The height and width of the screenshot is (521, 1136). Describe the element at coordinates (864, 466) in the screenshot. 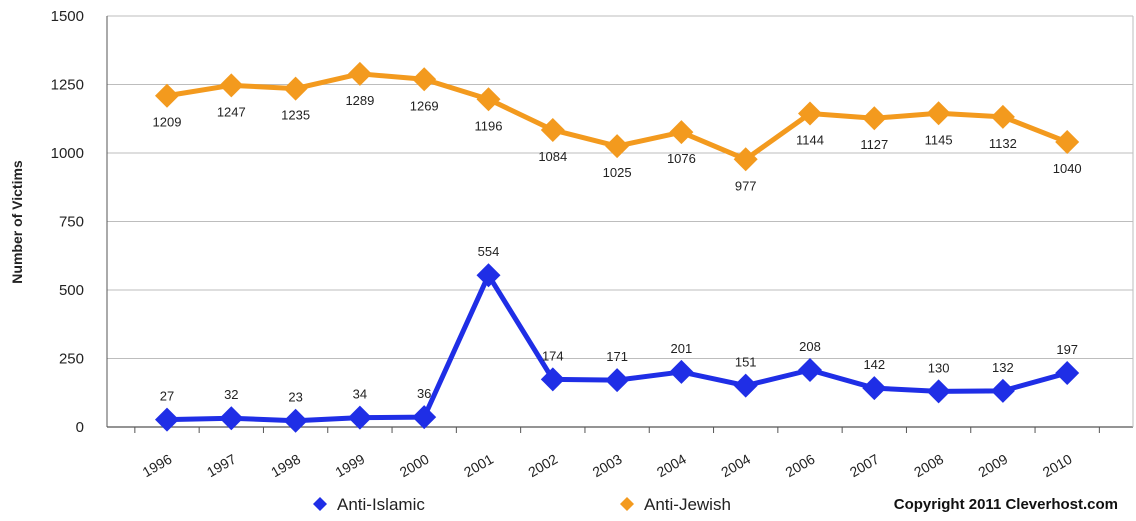

I see `x-tick-label: 2007` at that location.